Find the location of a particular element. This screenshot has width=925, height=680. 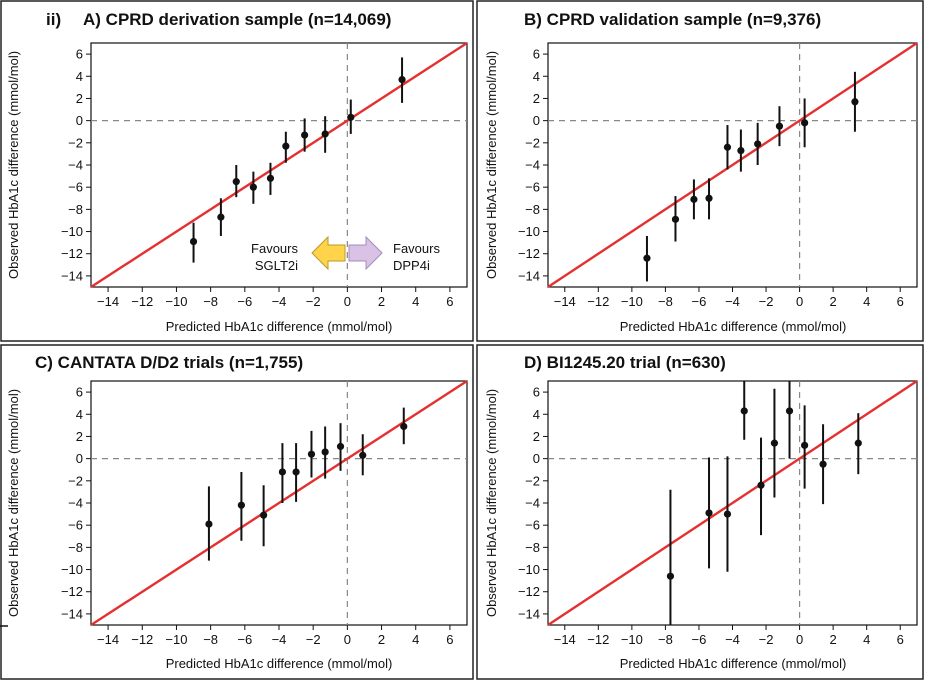

favours-sglt2i-line1: Favours is located at coordinates (274, 248).